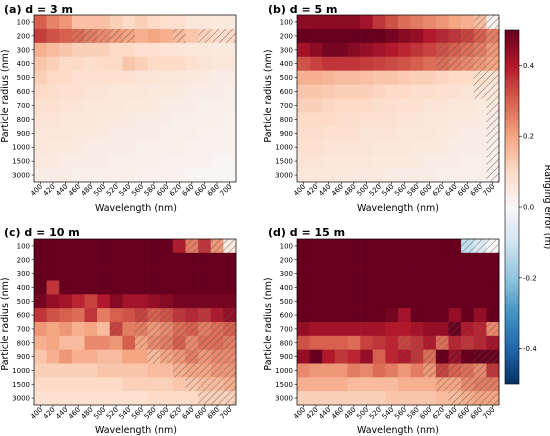 The width and height of the screenshot is (550, 436). Describe the element at coordinates (451, 190) in the screenshot. I see `x-tick-label: 640` at that location.